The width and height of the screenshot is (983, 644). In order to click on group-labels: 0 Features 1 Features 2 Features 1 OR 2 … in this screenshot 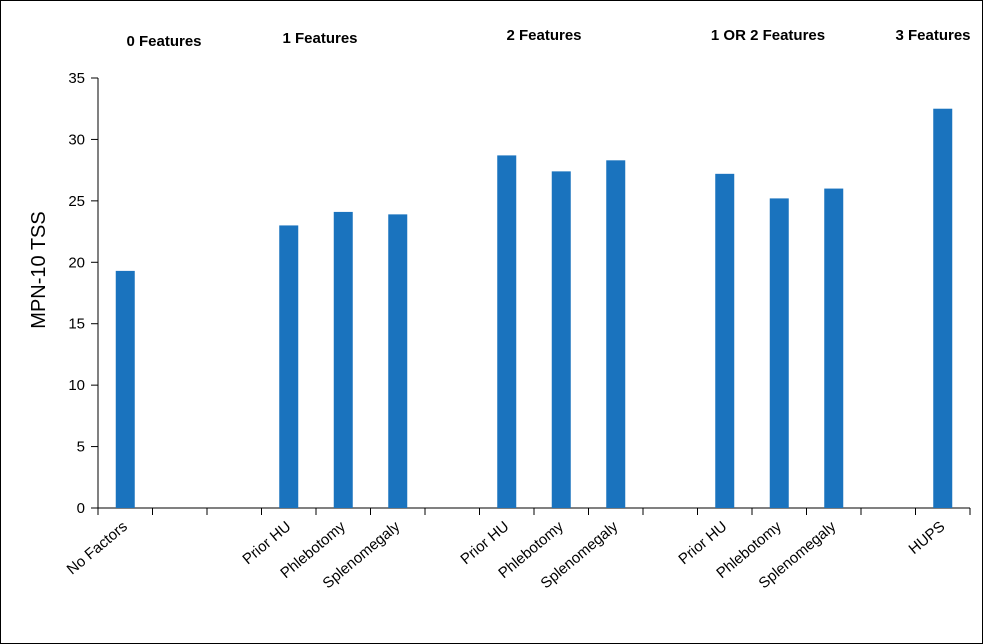, I will do `click(548, 38)`.